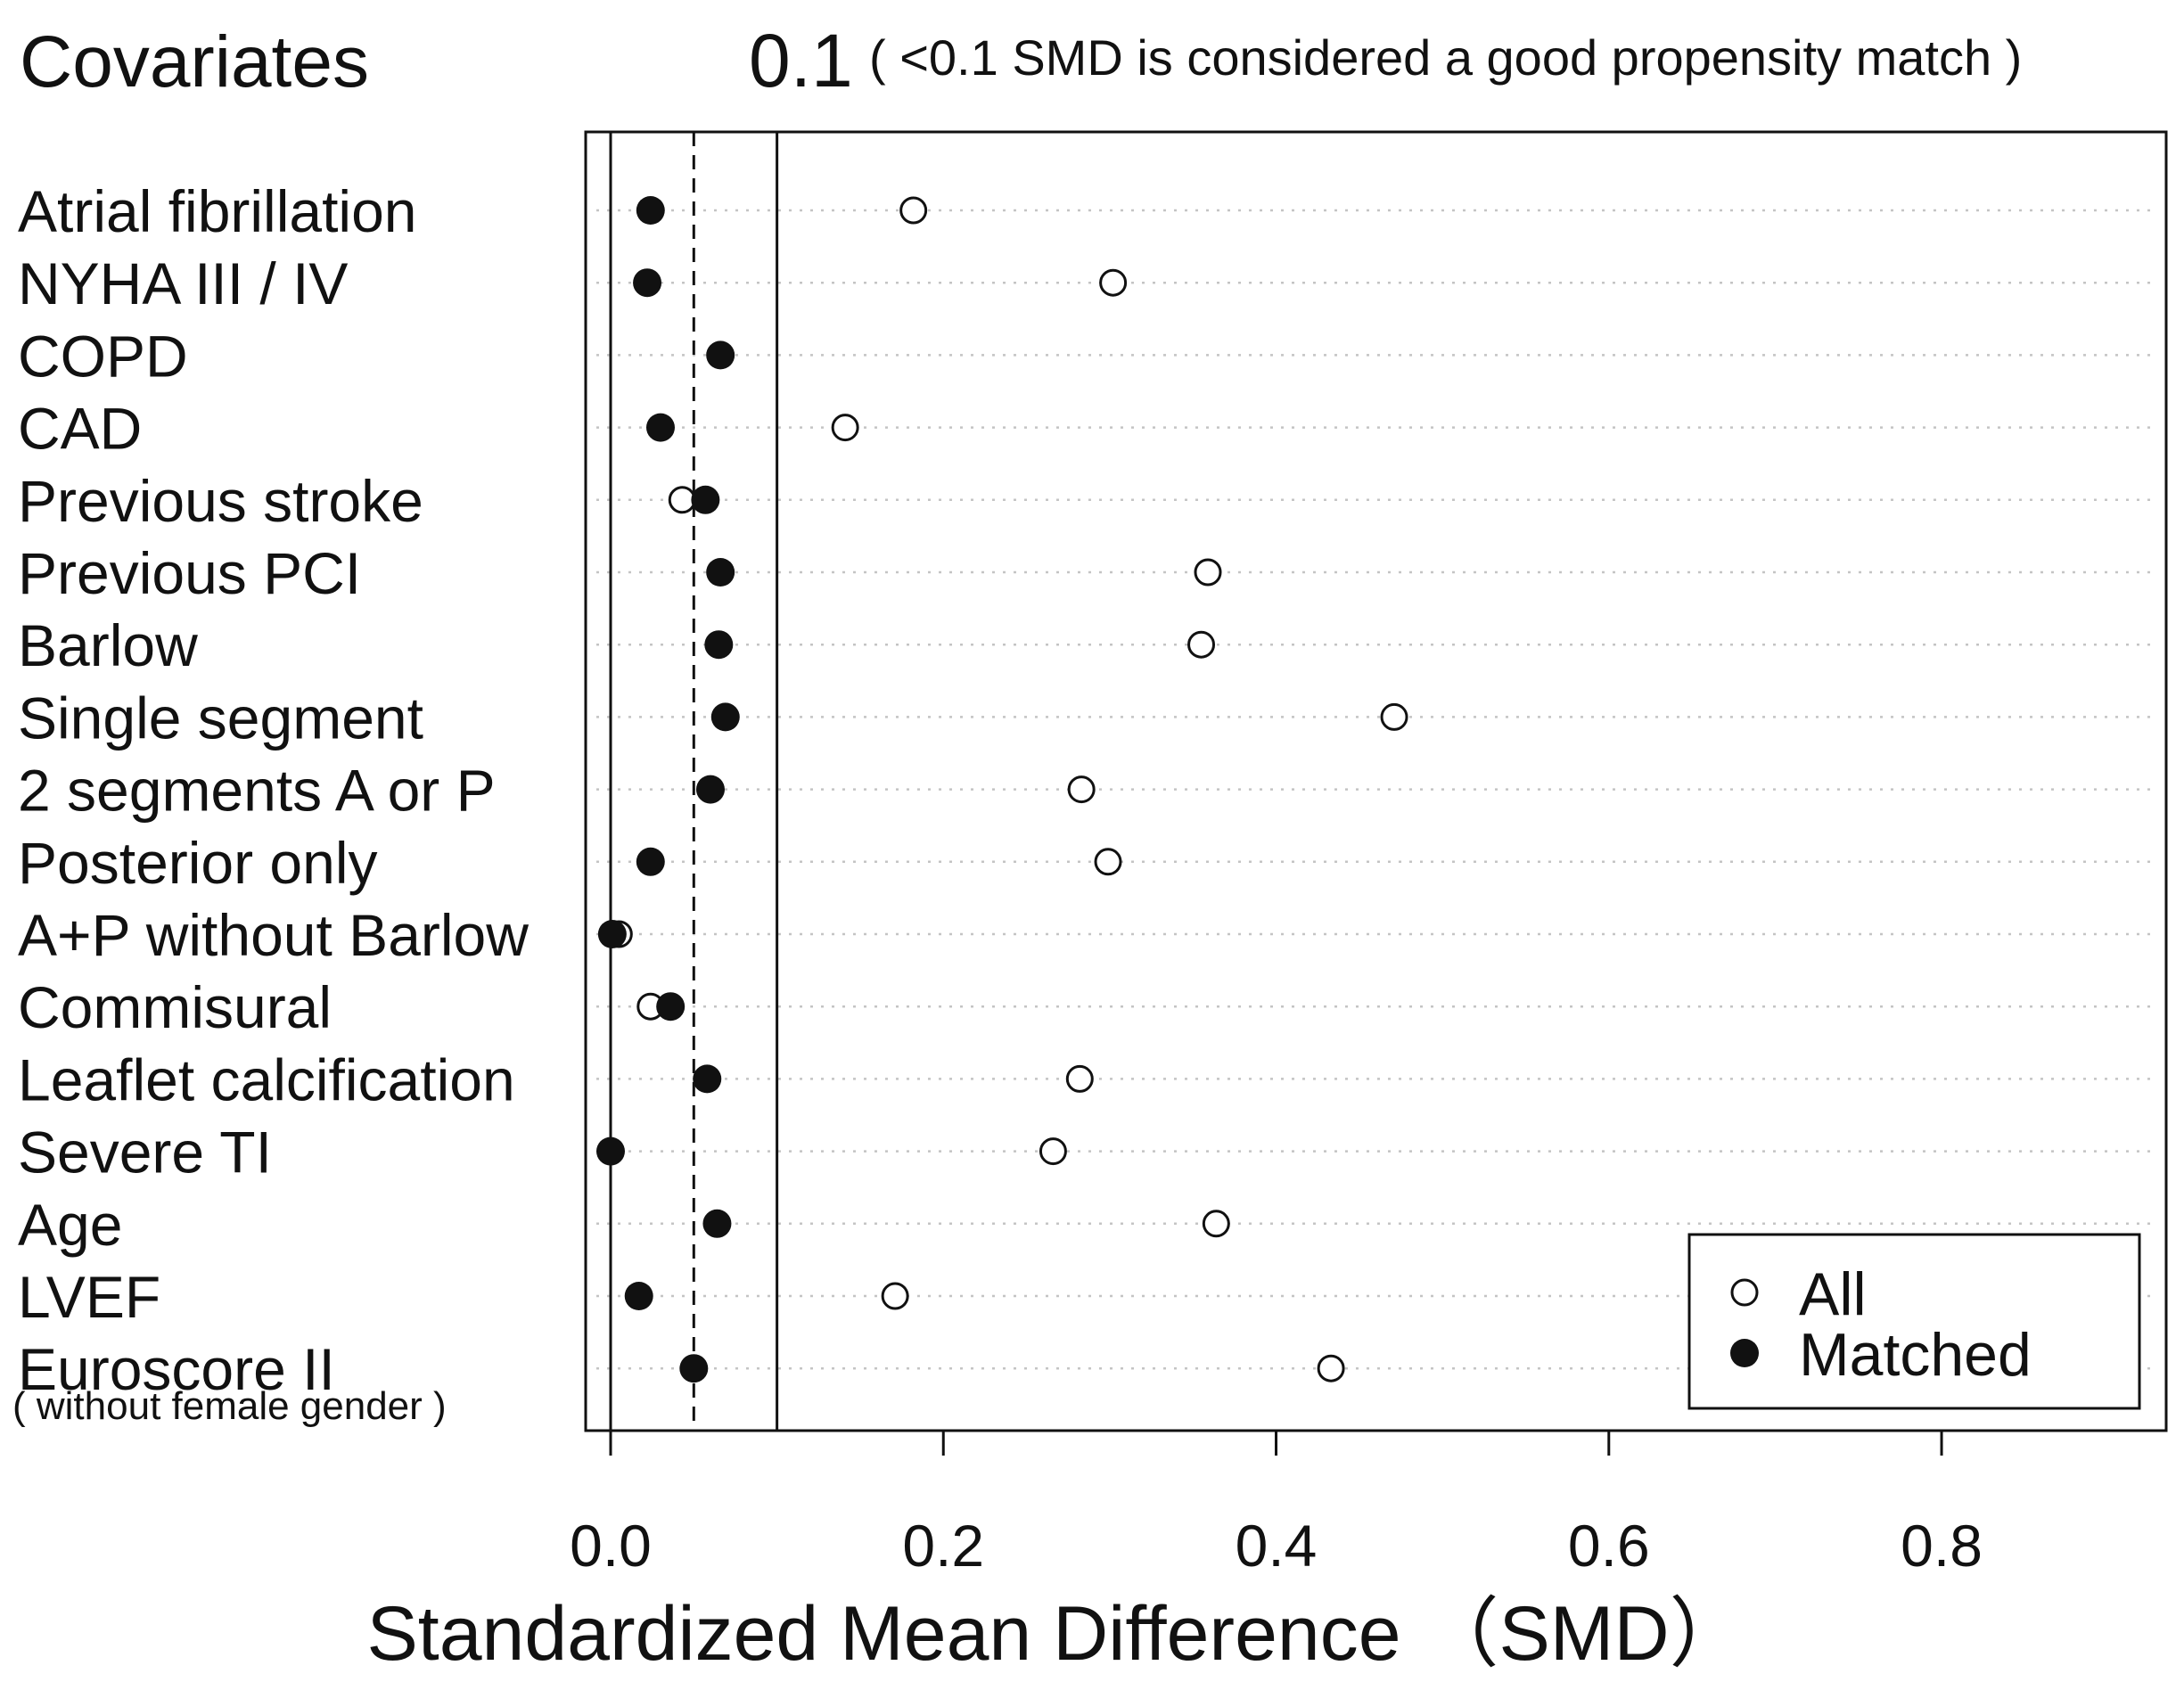  I want to click on point-all-previous-pci, so click(1208, 572).